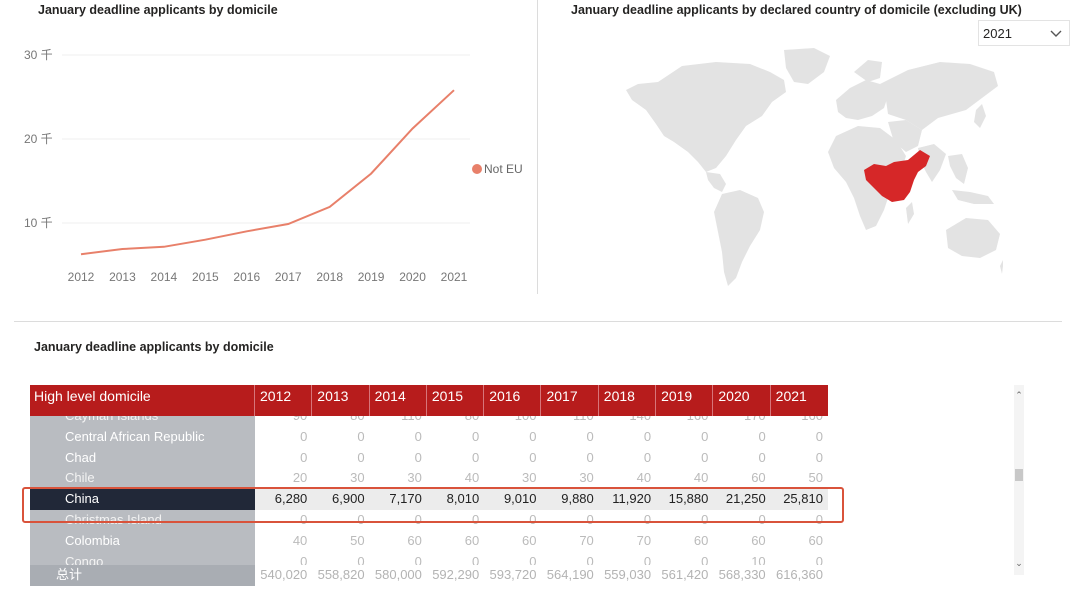  What do you see at coordinates (905, 136) in the screenshot?
I see `map-middle-east` at bounding box center [905, 136].